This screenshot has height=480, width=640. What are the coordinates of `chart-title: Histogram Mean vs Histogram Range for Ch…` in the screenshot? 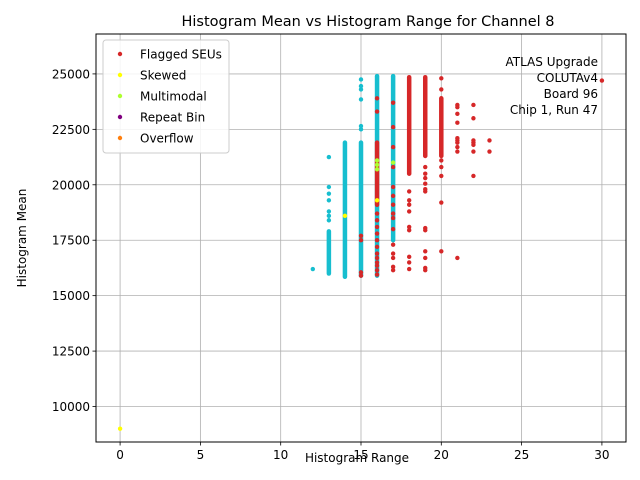 It's located at (368, 22).